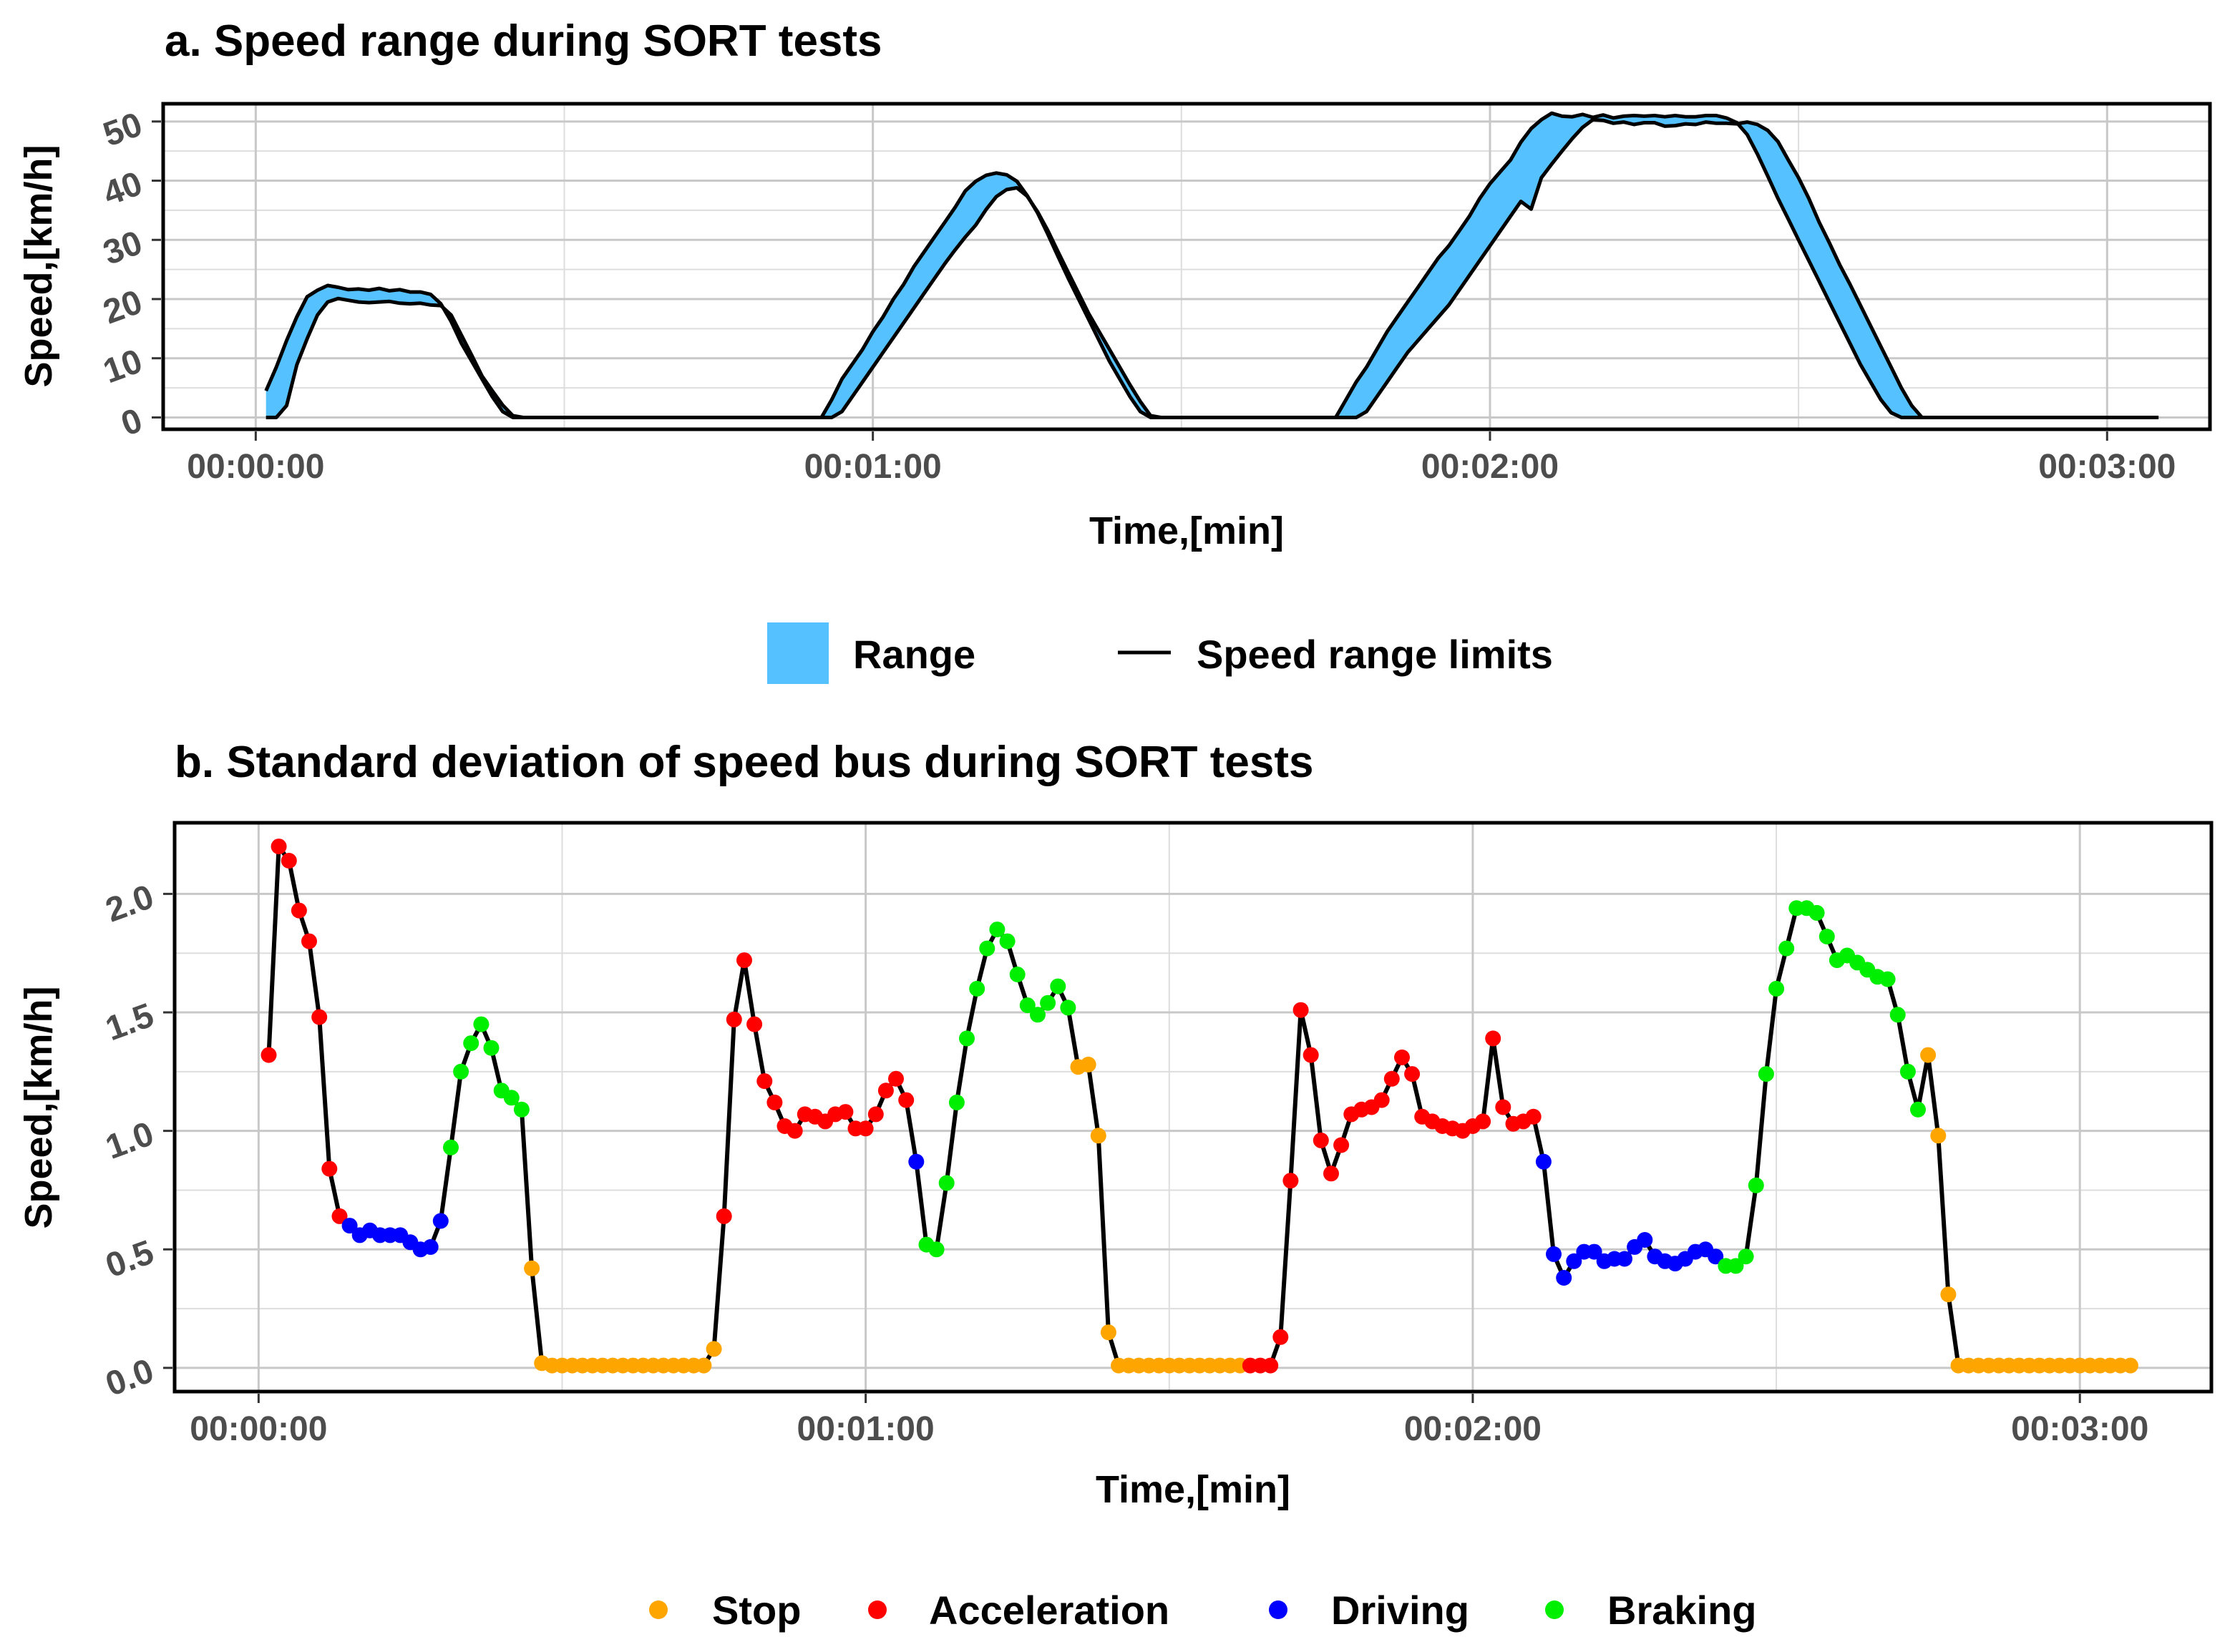 This screenshot has height=1652, width=2230. Describe the element at coordinates (1490, 467) in the screenshot. I see `panel-a-x-tick-label: 00:02:00` at that location.